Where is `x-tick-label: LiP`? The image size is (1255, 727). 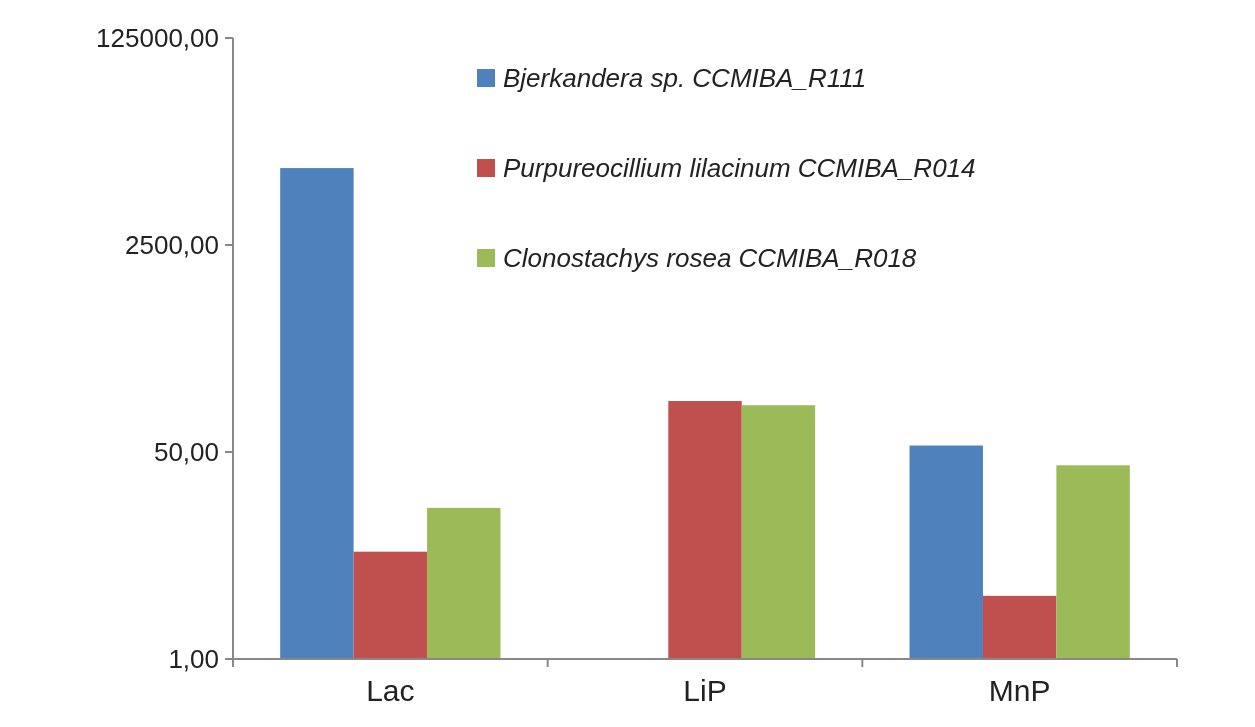
x-tick-label: LiP is located at coordinates (705, 690).